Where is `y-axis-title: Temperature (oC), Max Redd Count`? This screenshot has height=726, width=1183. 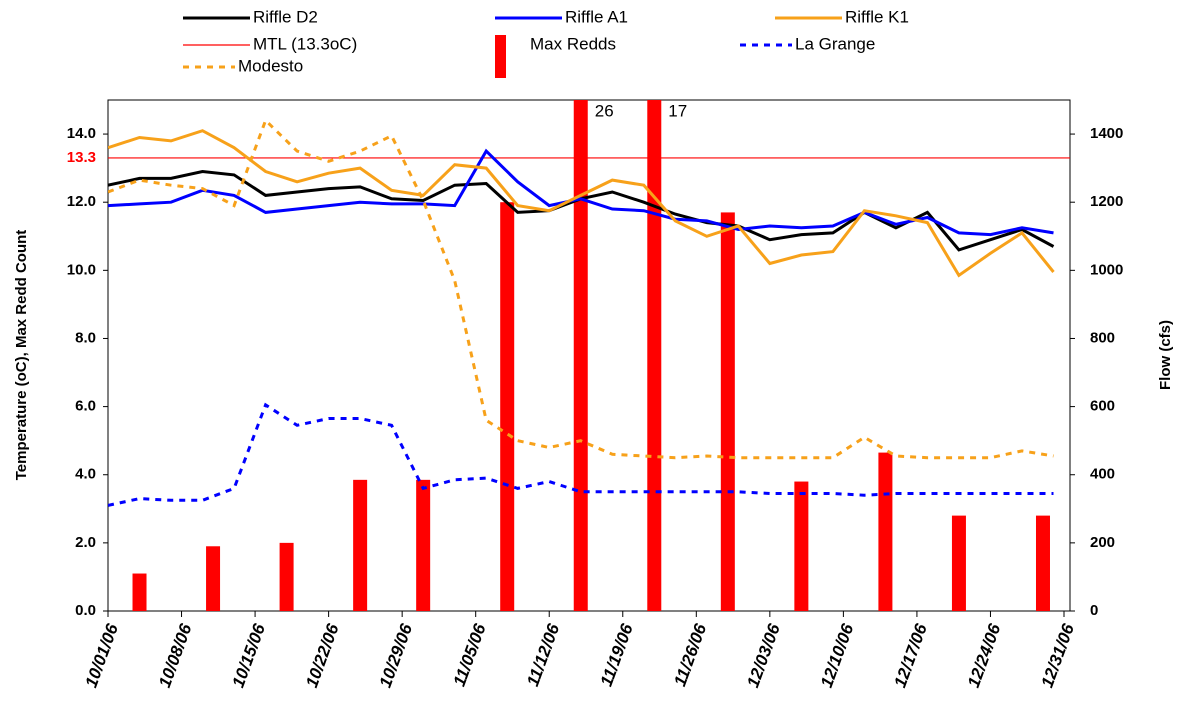
y-axis-title: Temperature (oC), Max Redd Count is located at coordinates (21, 355).